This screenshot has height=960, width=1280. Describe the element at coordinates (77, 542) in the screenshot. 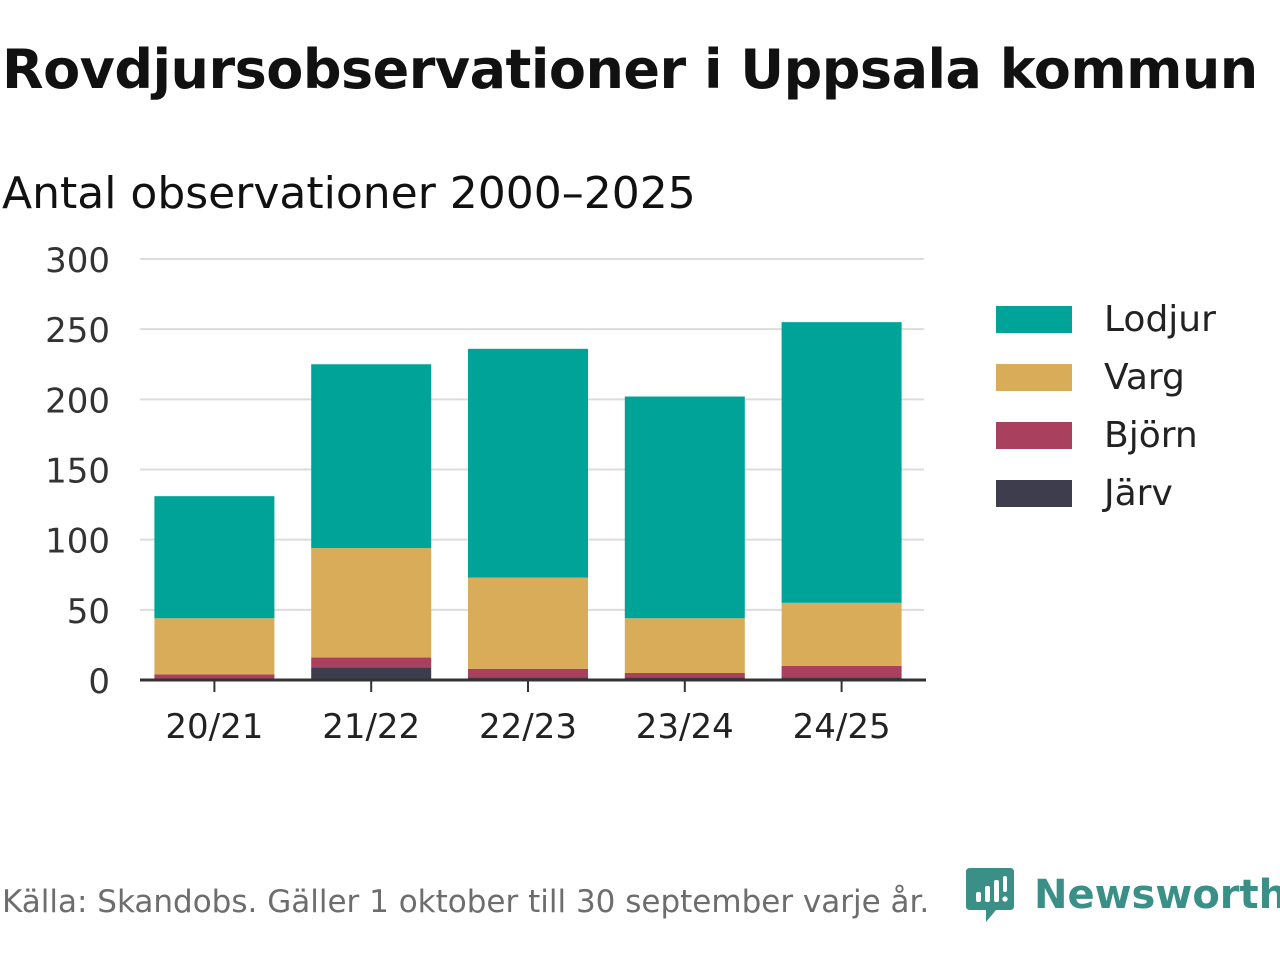

I see `y-tick-label: 100` at that location.